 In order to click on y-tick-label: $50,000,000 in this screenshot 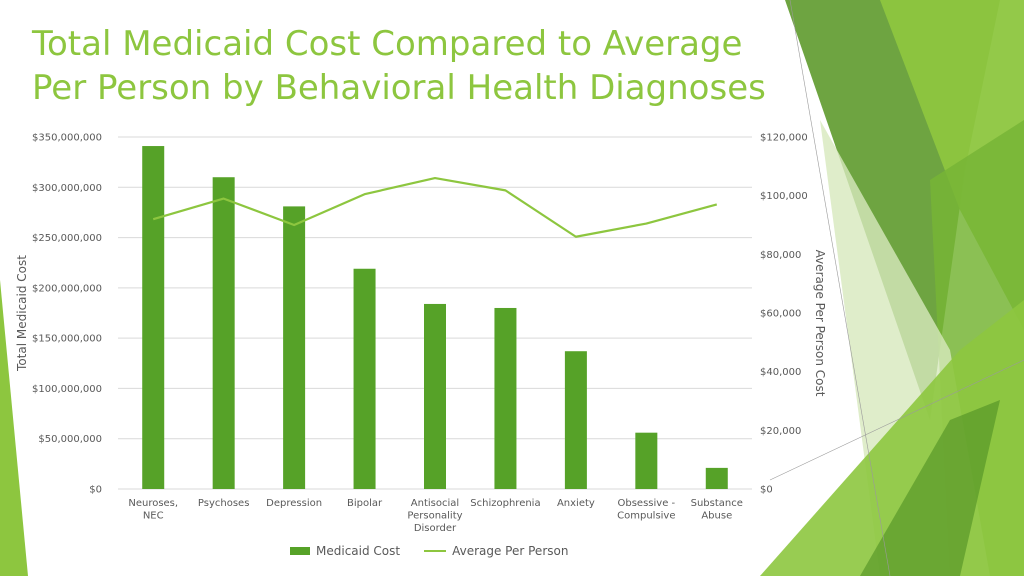, I will do `click(70, 439)`.